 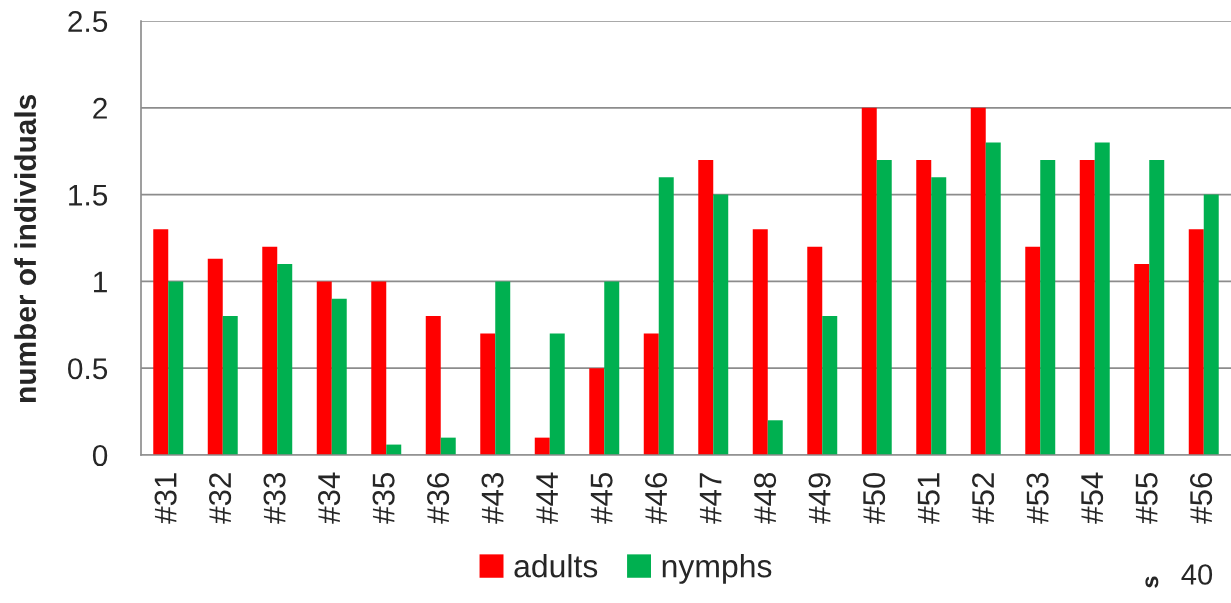 I want to click on x-tick-label: #44, so click(x=547, y=498).